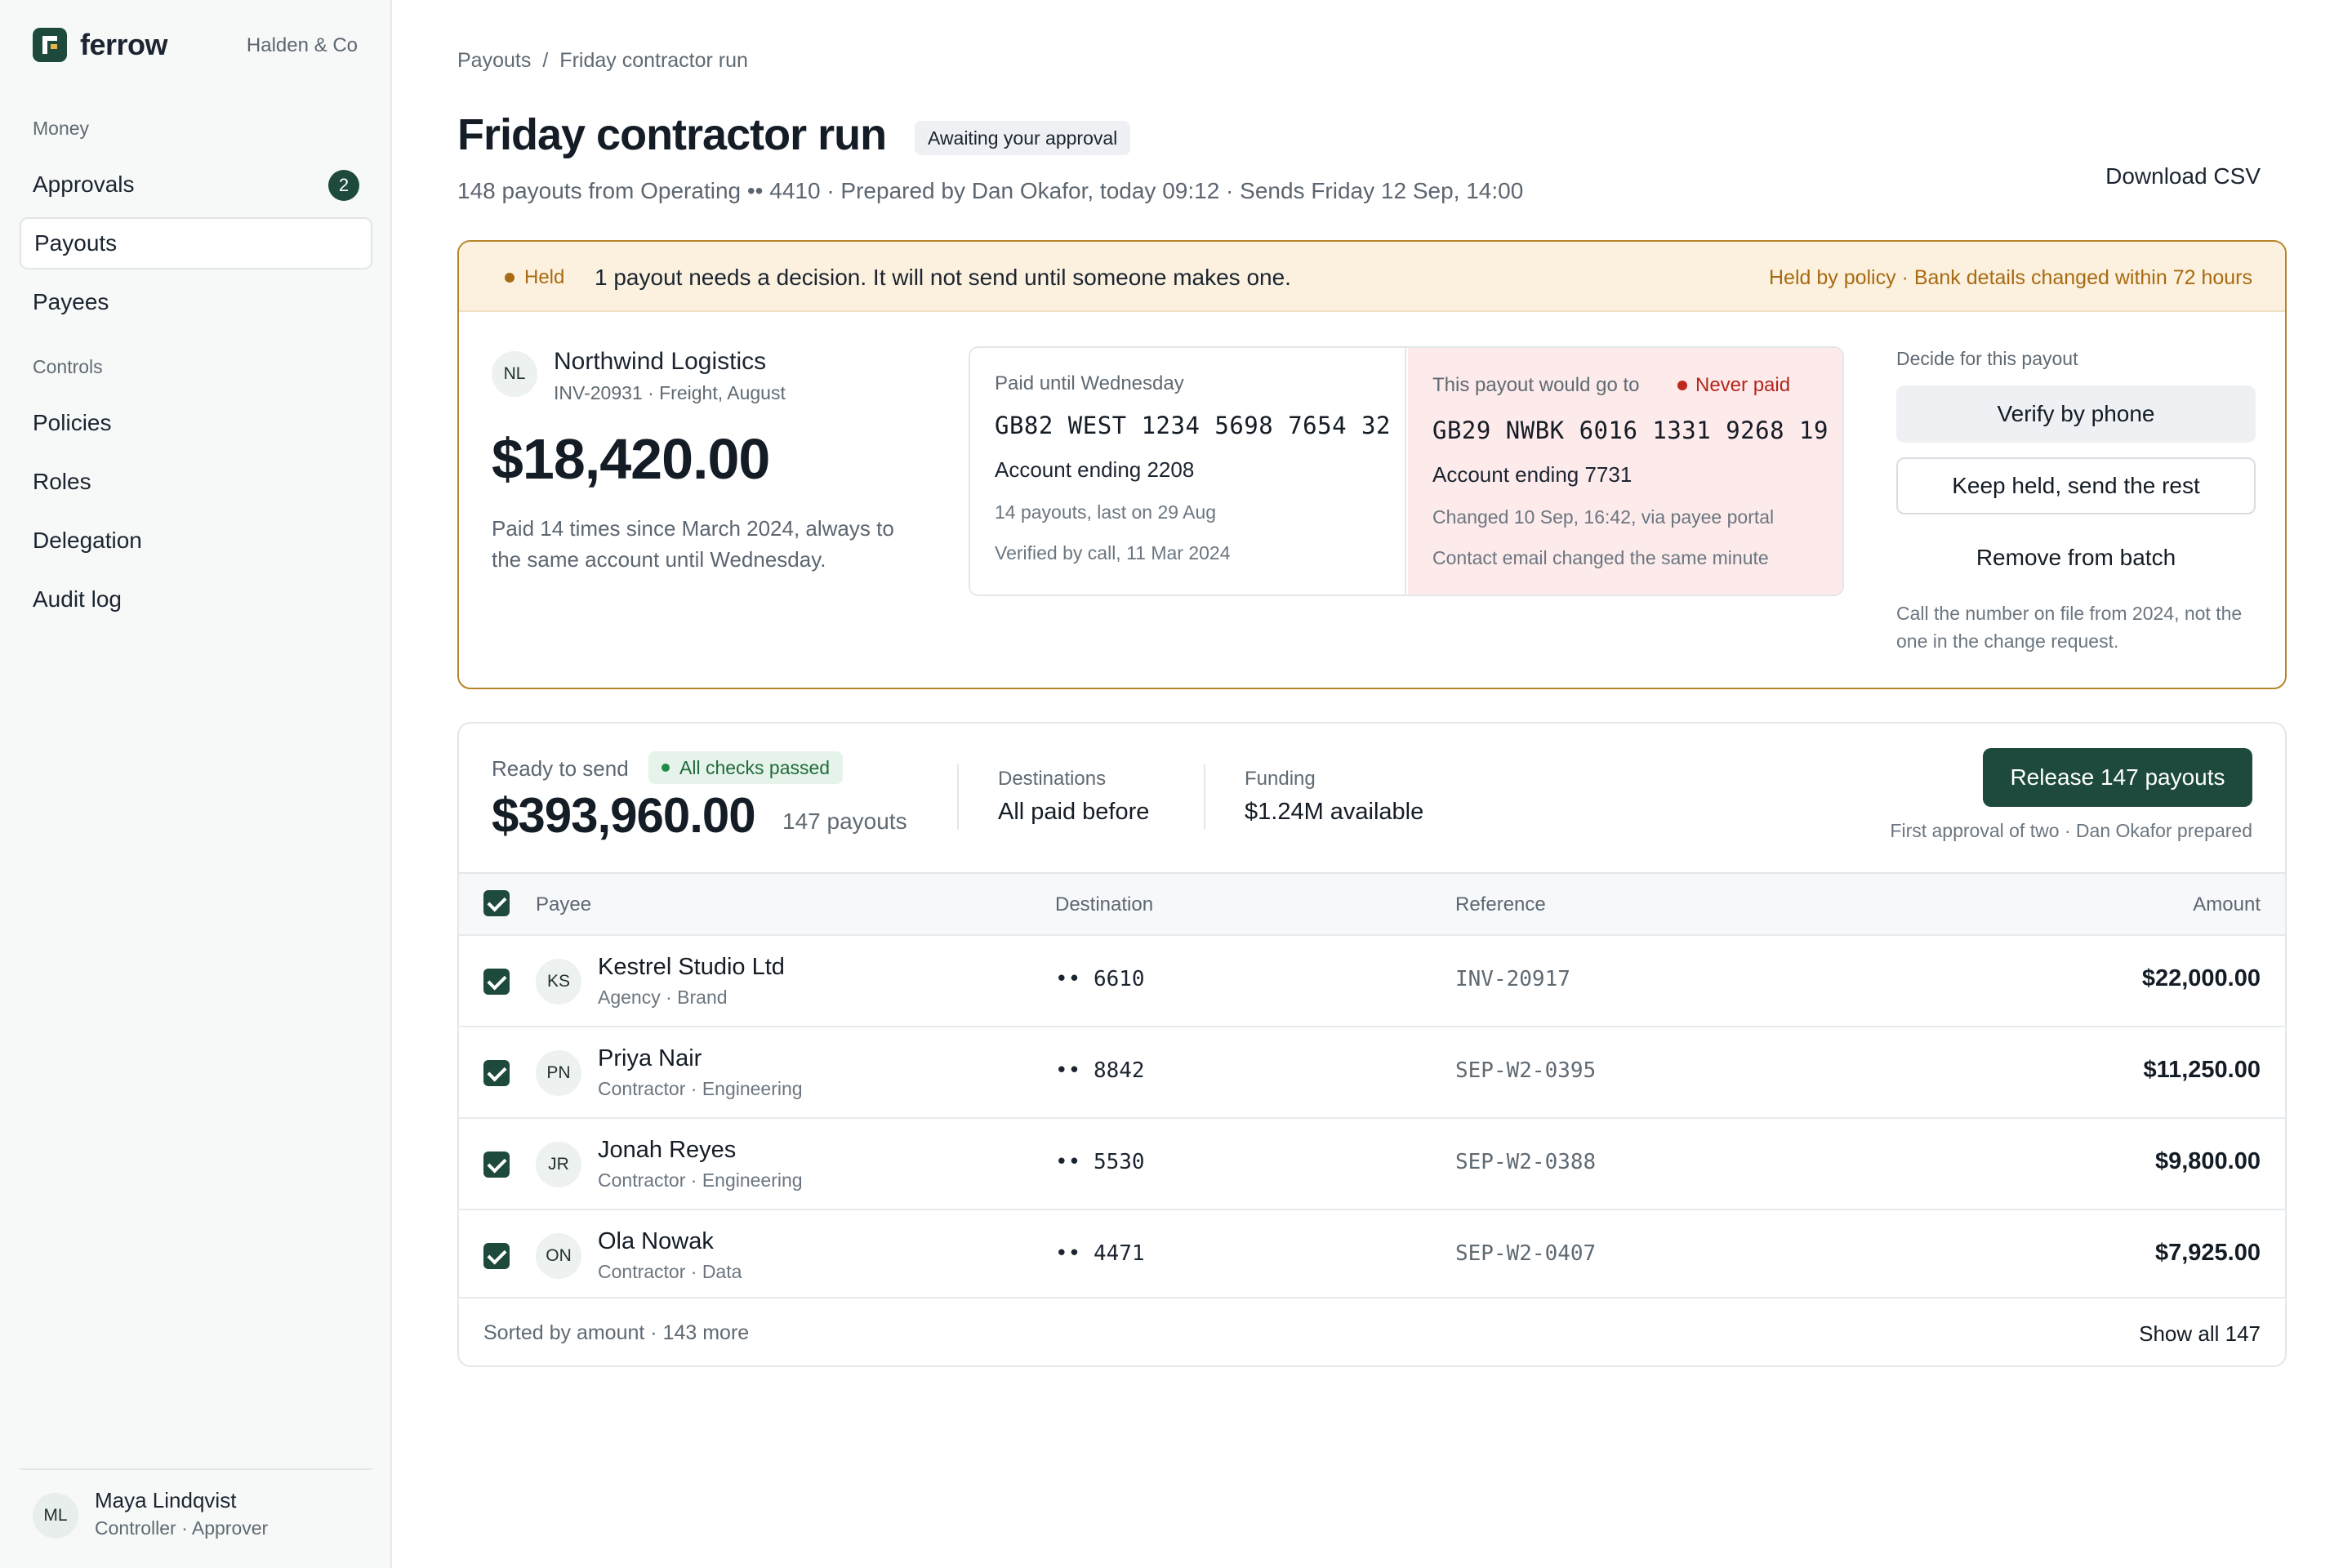  Describe the element at coordinates (653, 60) in the screenshot. I see `breadcrumb-current: Friday contractor run` at that location.